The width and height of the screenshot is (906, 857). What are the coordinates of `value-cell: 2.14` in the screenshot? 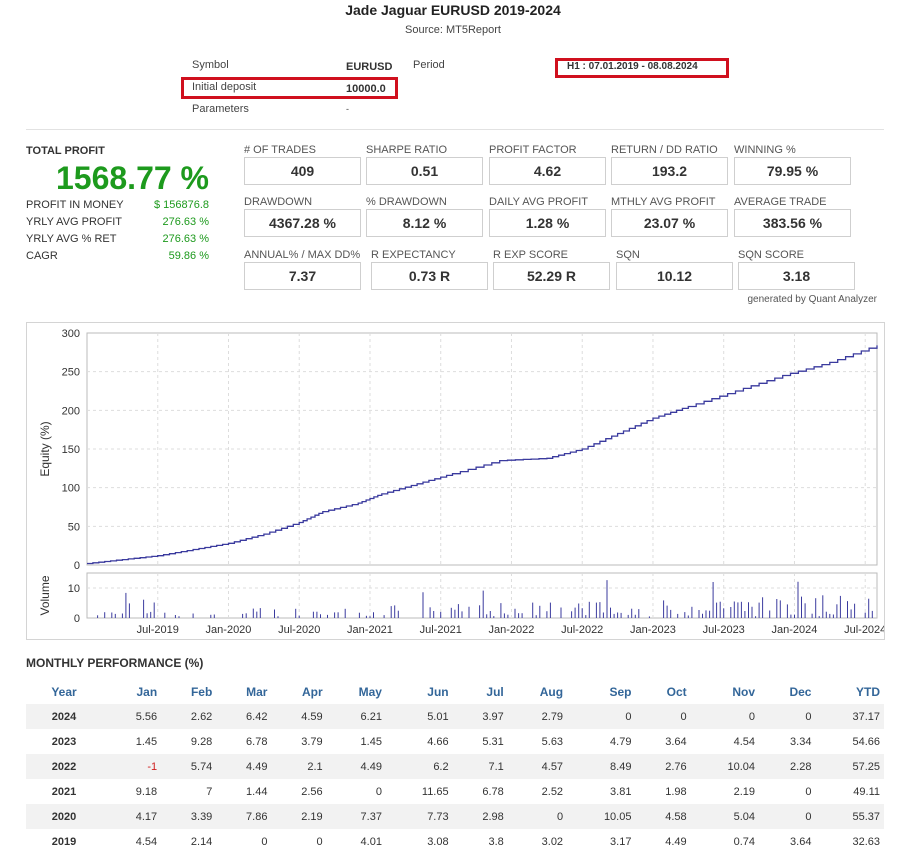 It's located at (201, 841).